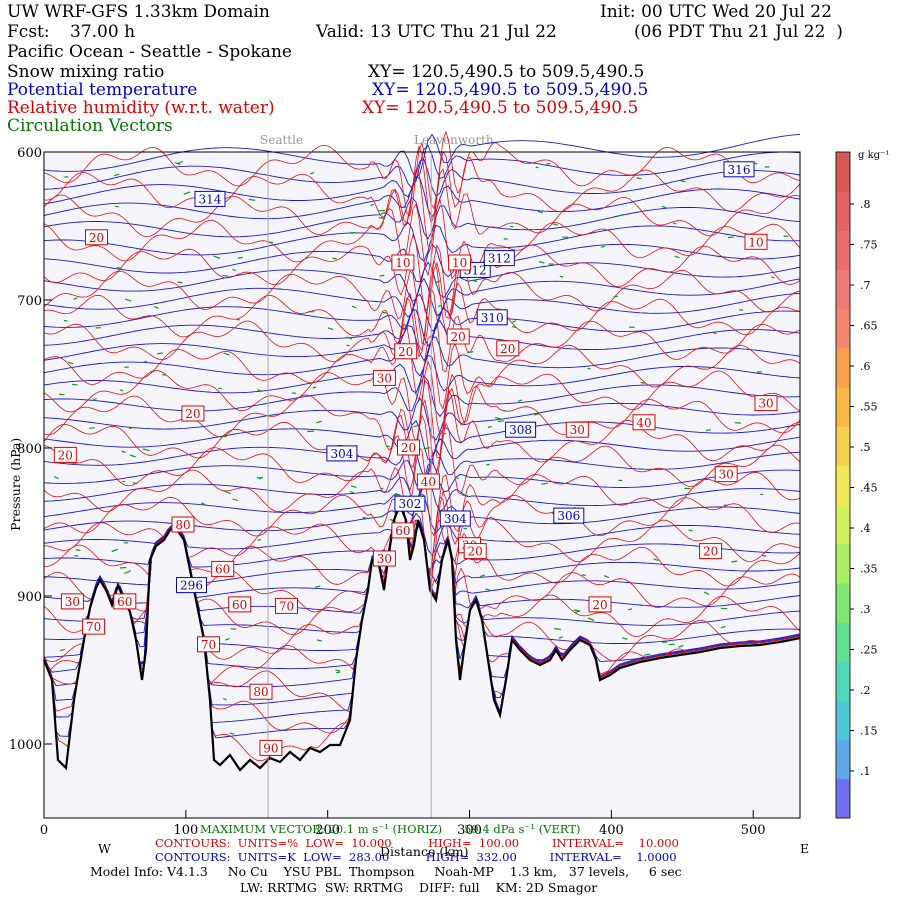 The width and height of the screenshot is (900, 900). Describe the element at coordinates (568, 516) in the screenshot. I see `contour-label-text: 306` at that location.